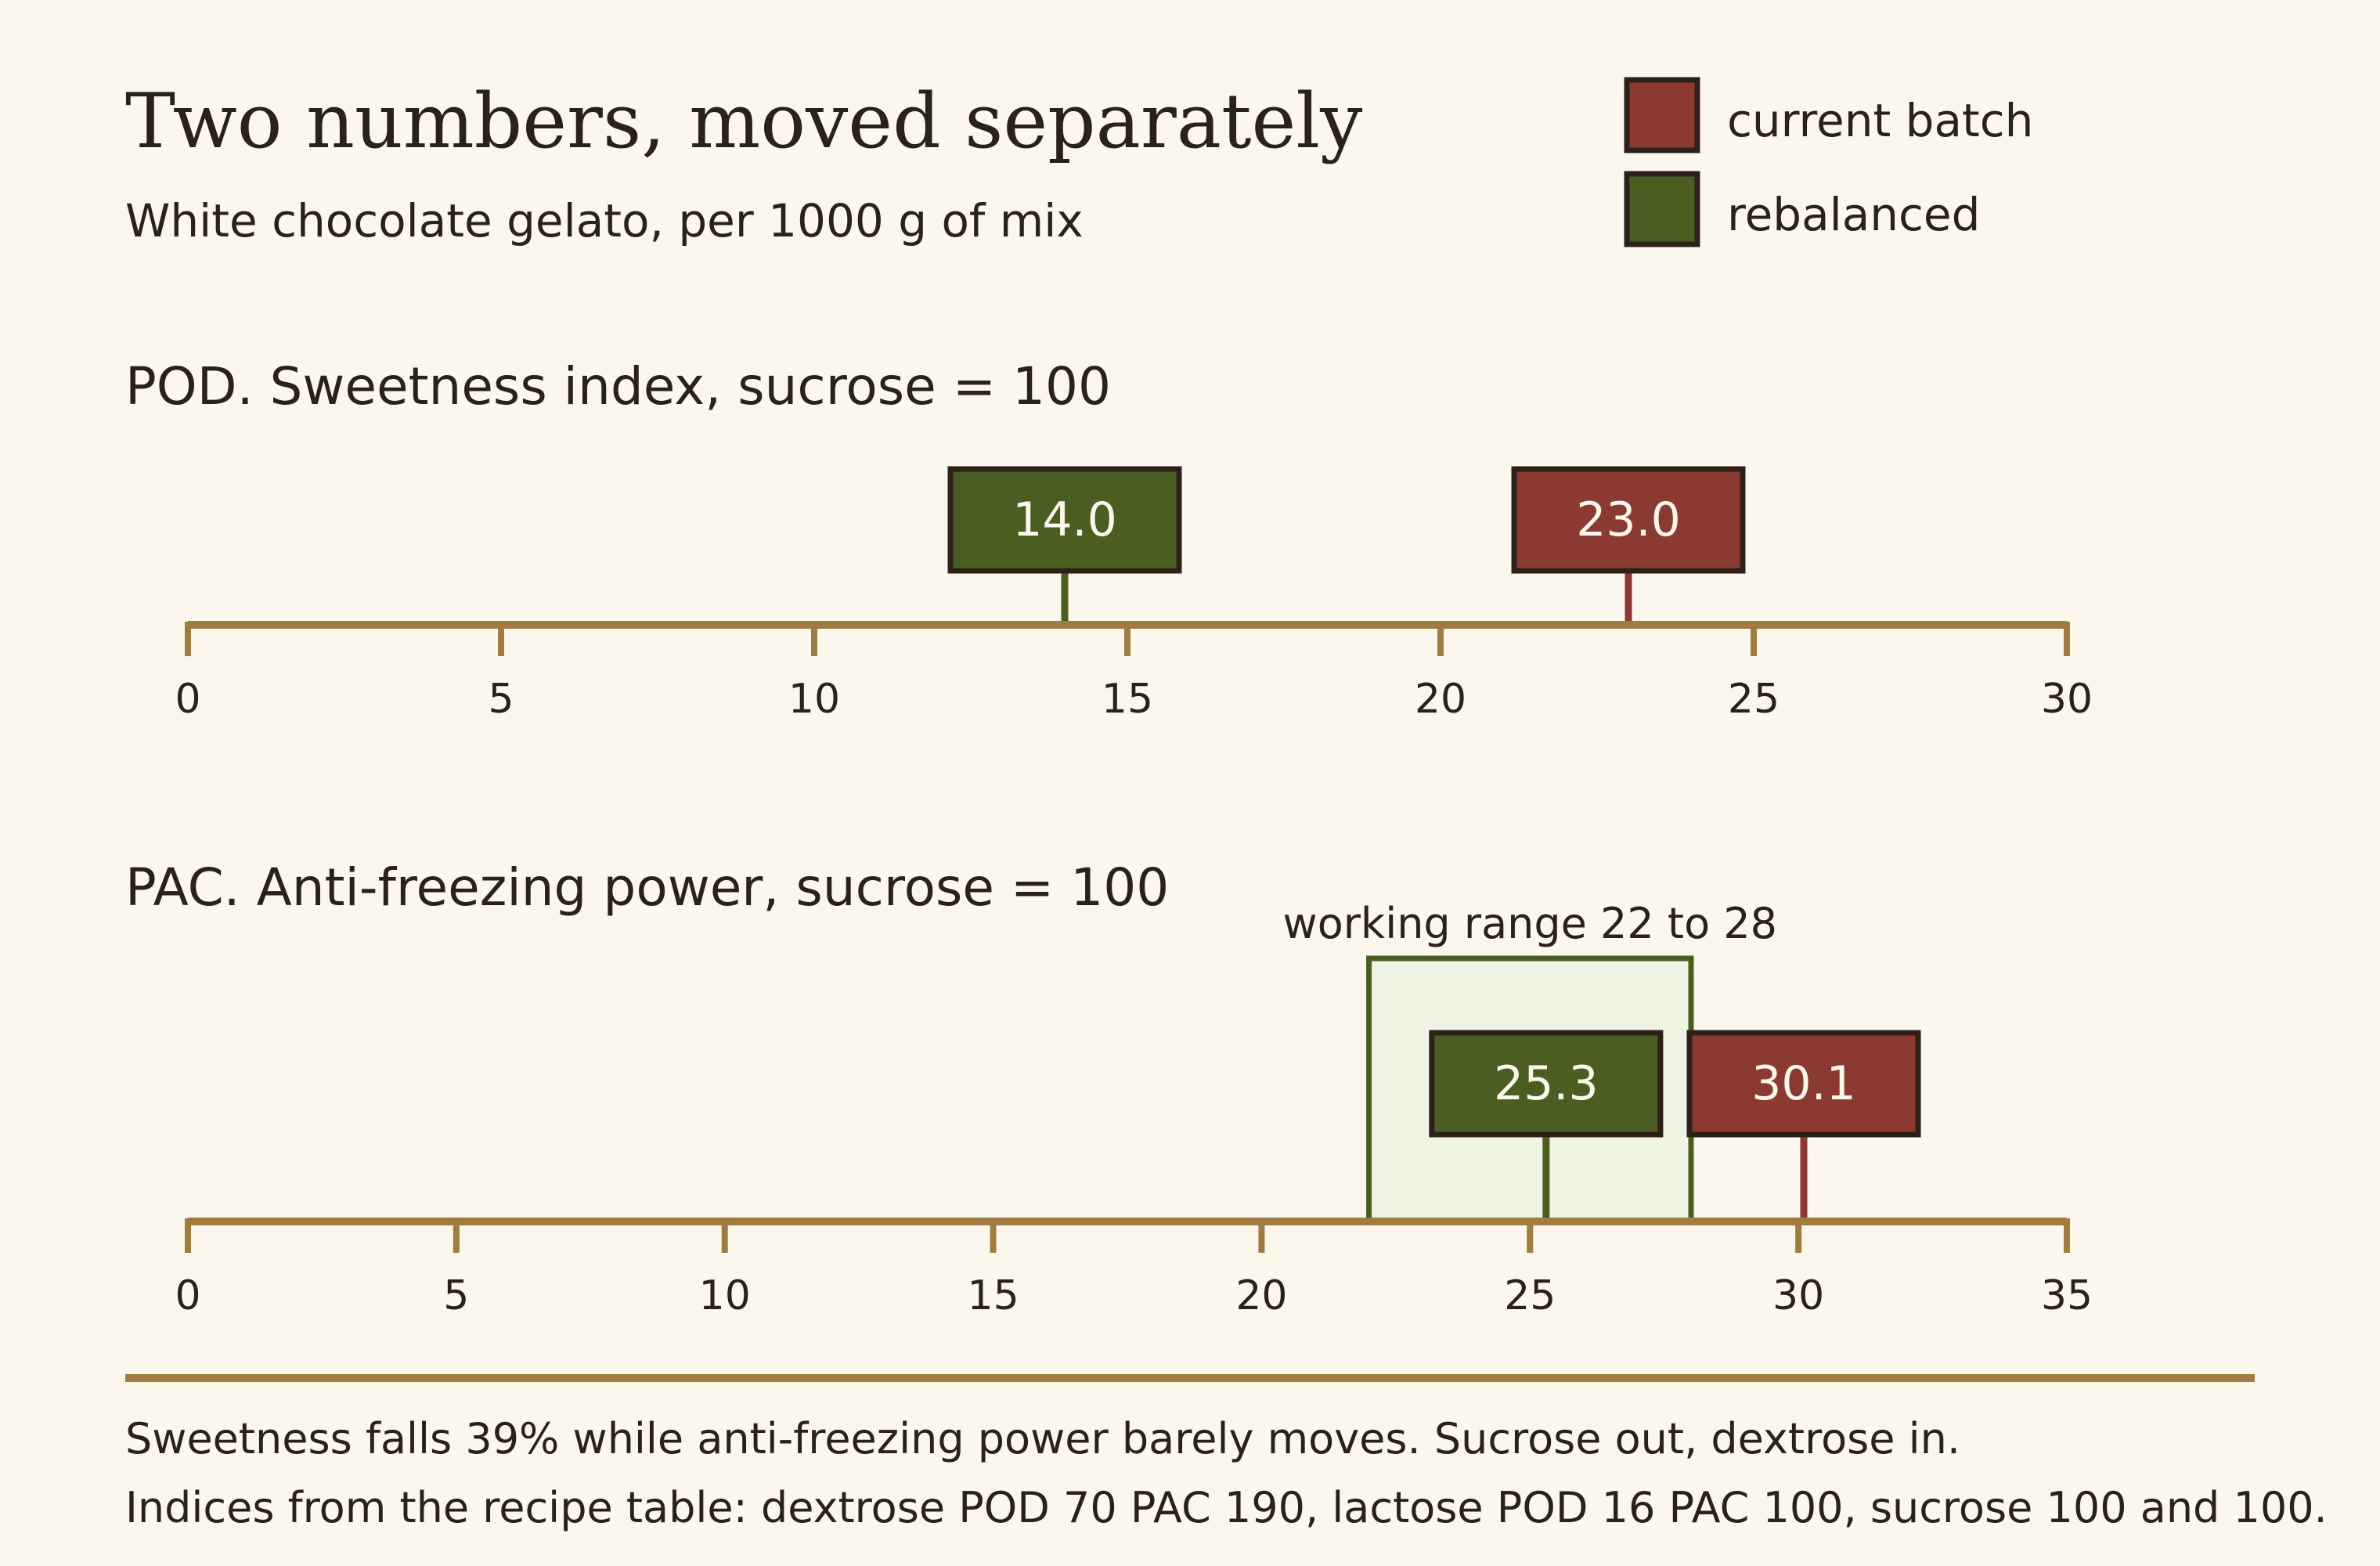 This screenshot has height=1566, width=2380. I want to click on value-label-current: 30.1, so click(1803, 1083).